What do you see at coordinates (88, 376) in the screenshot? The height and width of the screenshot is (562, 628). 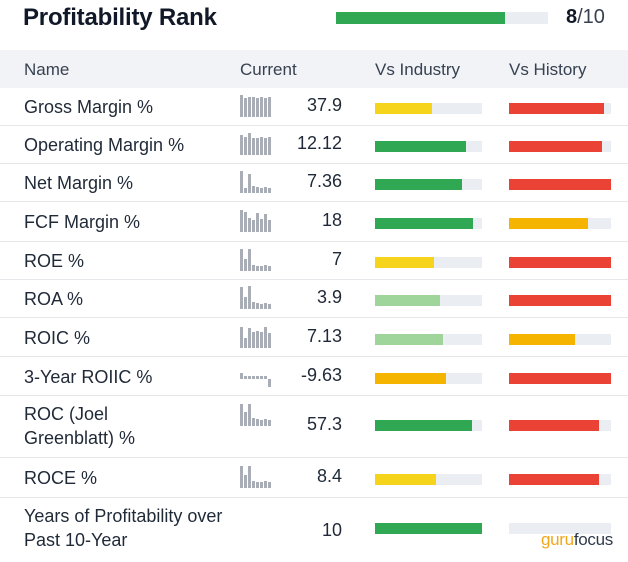 I see `metric-label: 3-Year ROIIC %` at bounding box center [88, 376].